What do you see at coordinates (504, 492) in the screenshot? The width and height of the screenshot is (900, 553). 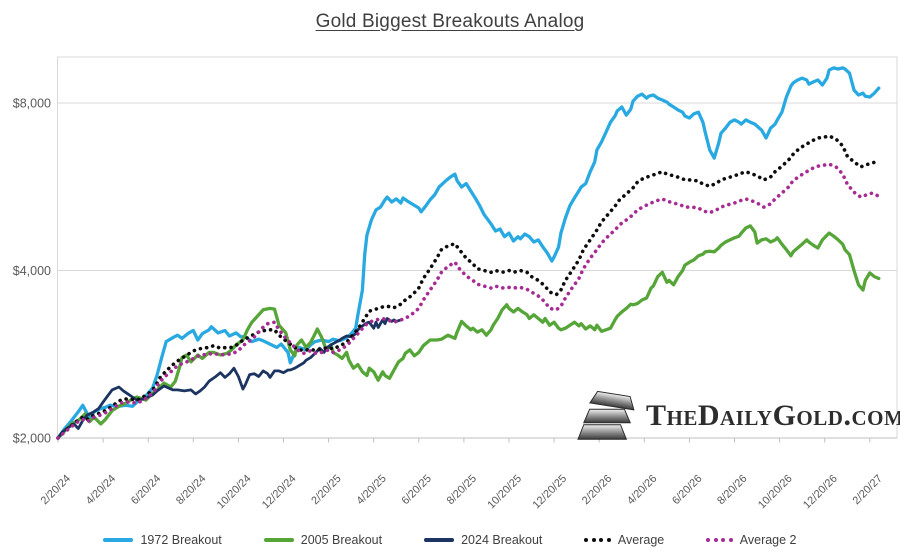 I see `x-tick-label: 10/20/25` at bounding box center [504, 492].